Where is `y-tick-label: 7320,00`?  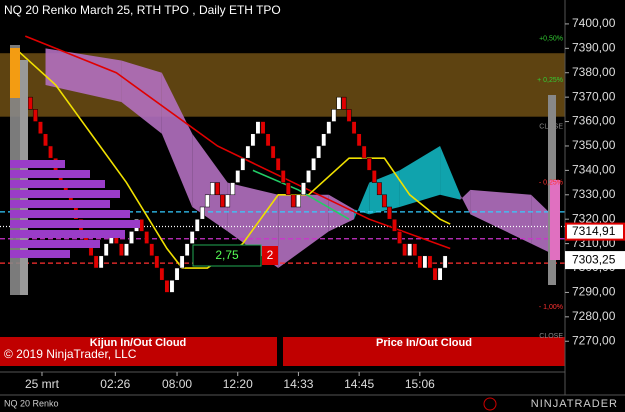
y-tick-label: 7320,00 is located at coordinates (594, 218).